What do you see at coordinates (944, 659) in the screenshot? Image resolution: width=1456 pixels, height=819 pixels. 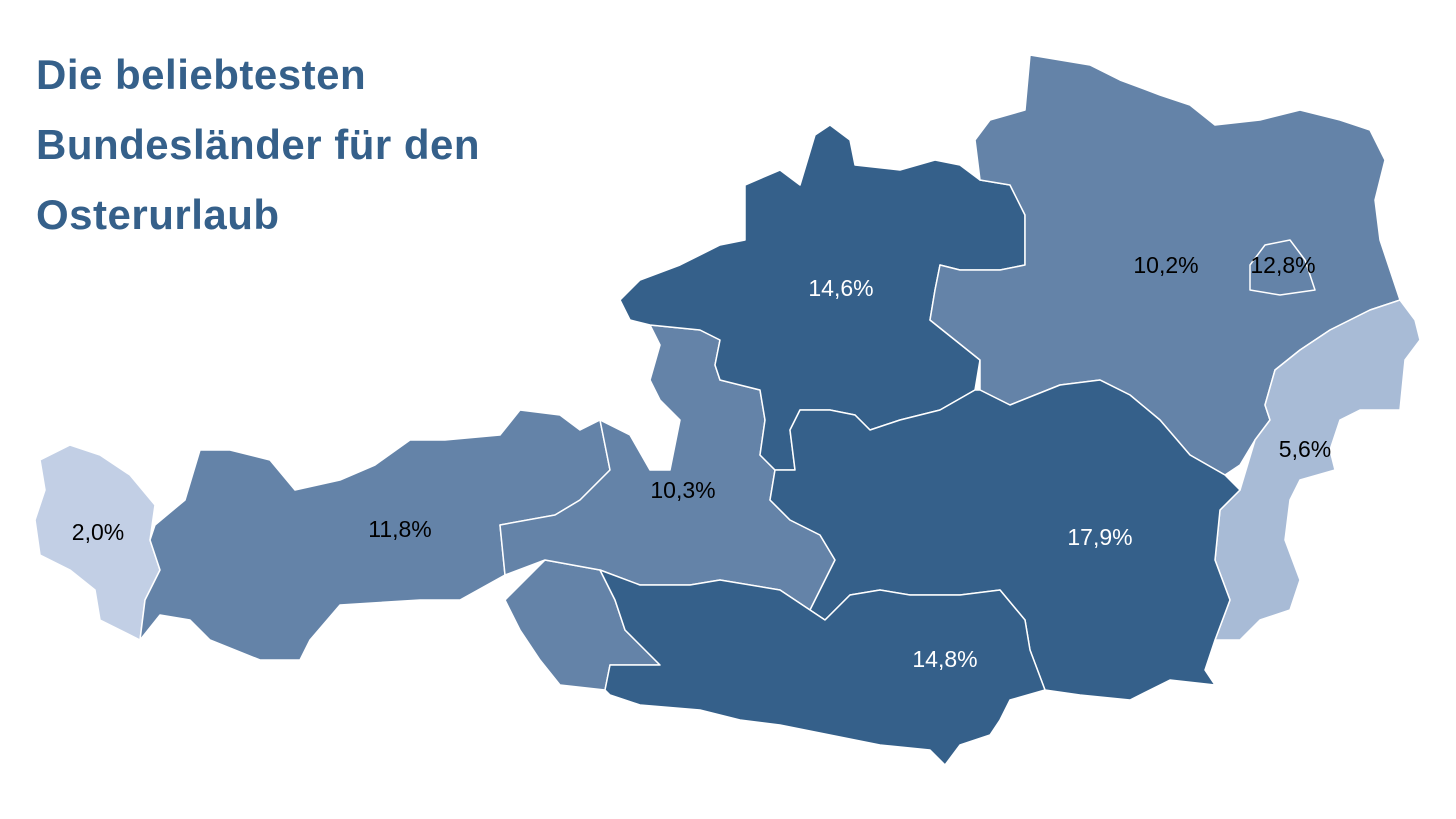 I see `value-label: 14,8%` at bounding box center [944, 659].